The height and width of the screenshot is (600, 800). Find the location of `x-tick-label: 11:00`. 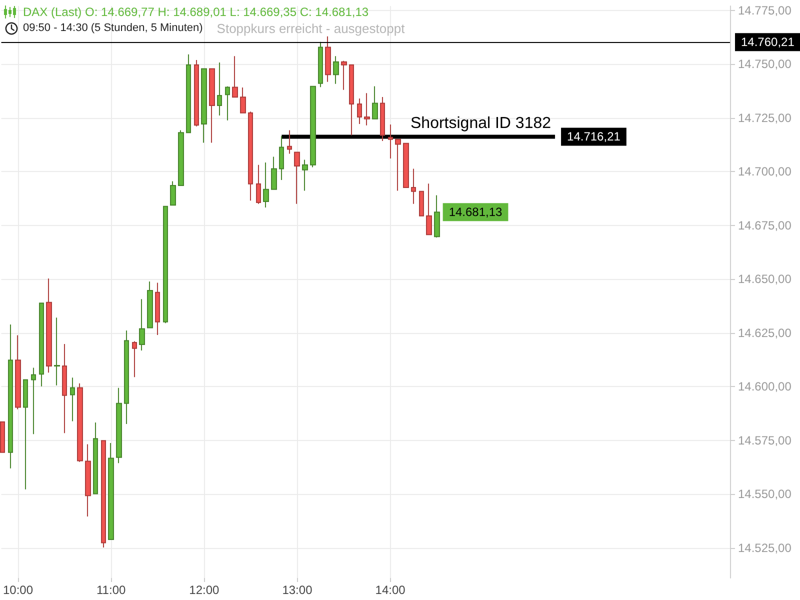

x-tick-label: 11:00 is located at coordinates (111, 590).